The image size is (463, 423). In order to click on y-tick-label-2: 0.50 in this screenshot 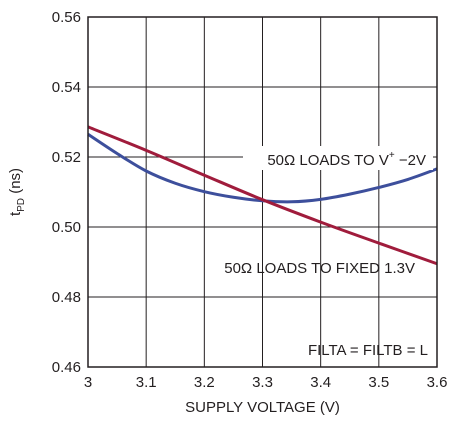, I will do `click(66, 227)`.